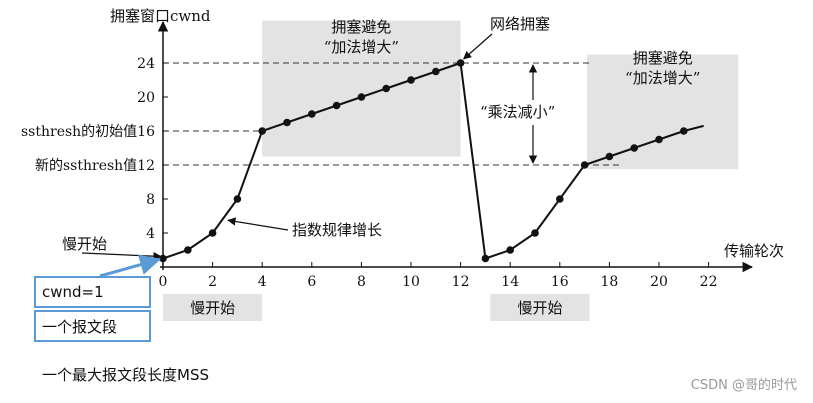 The height and width of the screenshot is (403, 813). What do you see at coordinates (517, 112) in the screenshot?
I see `annotation-multiplicative: “乘法减小”` at bounding box center [517, 112].